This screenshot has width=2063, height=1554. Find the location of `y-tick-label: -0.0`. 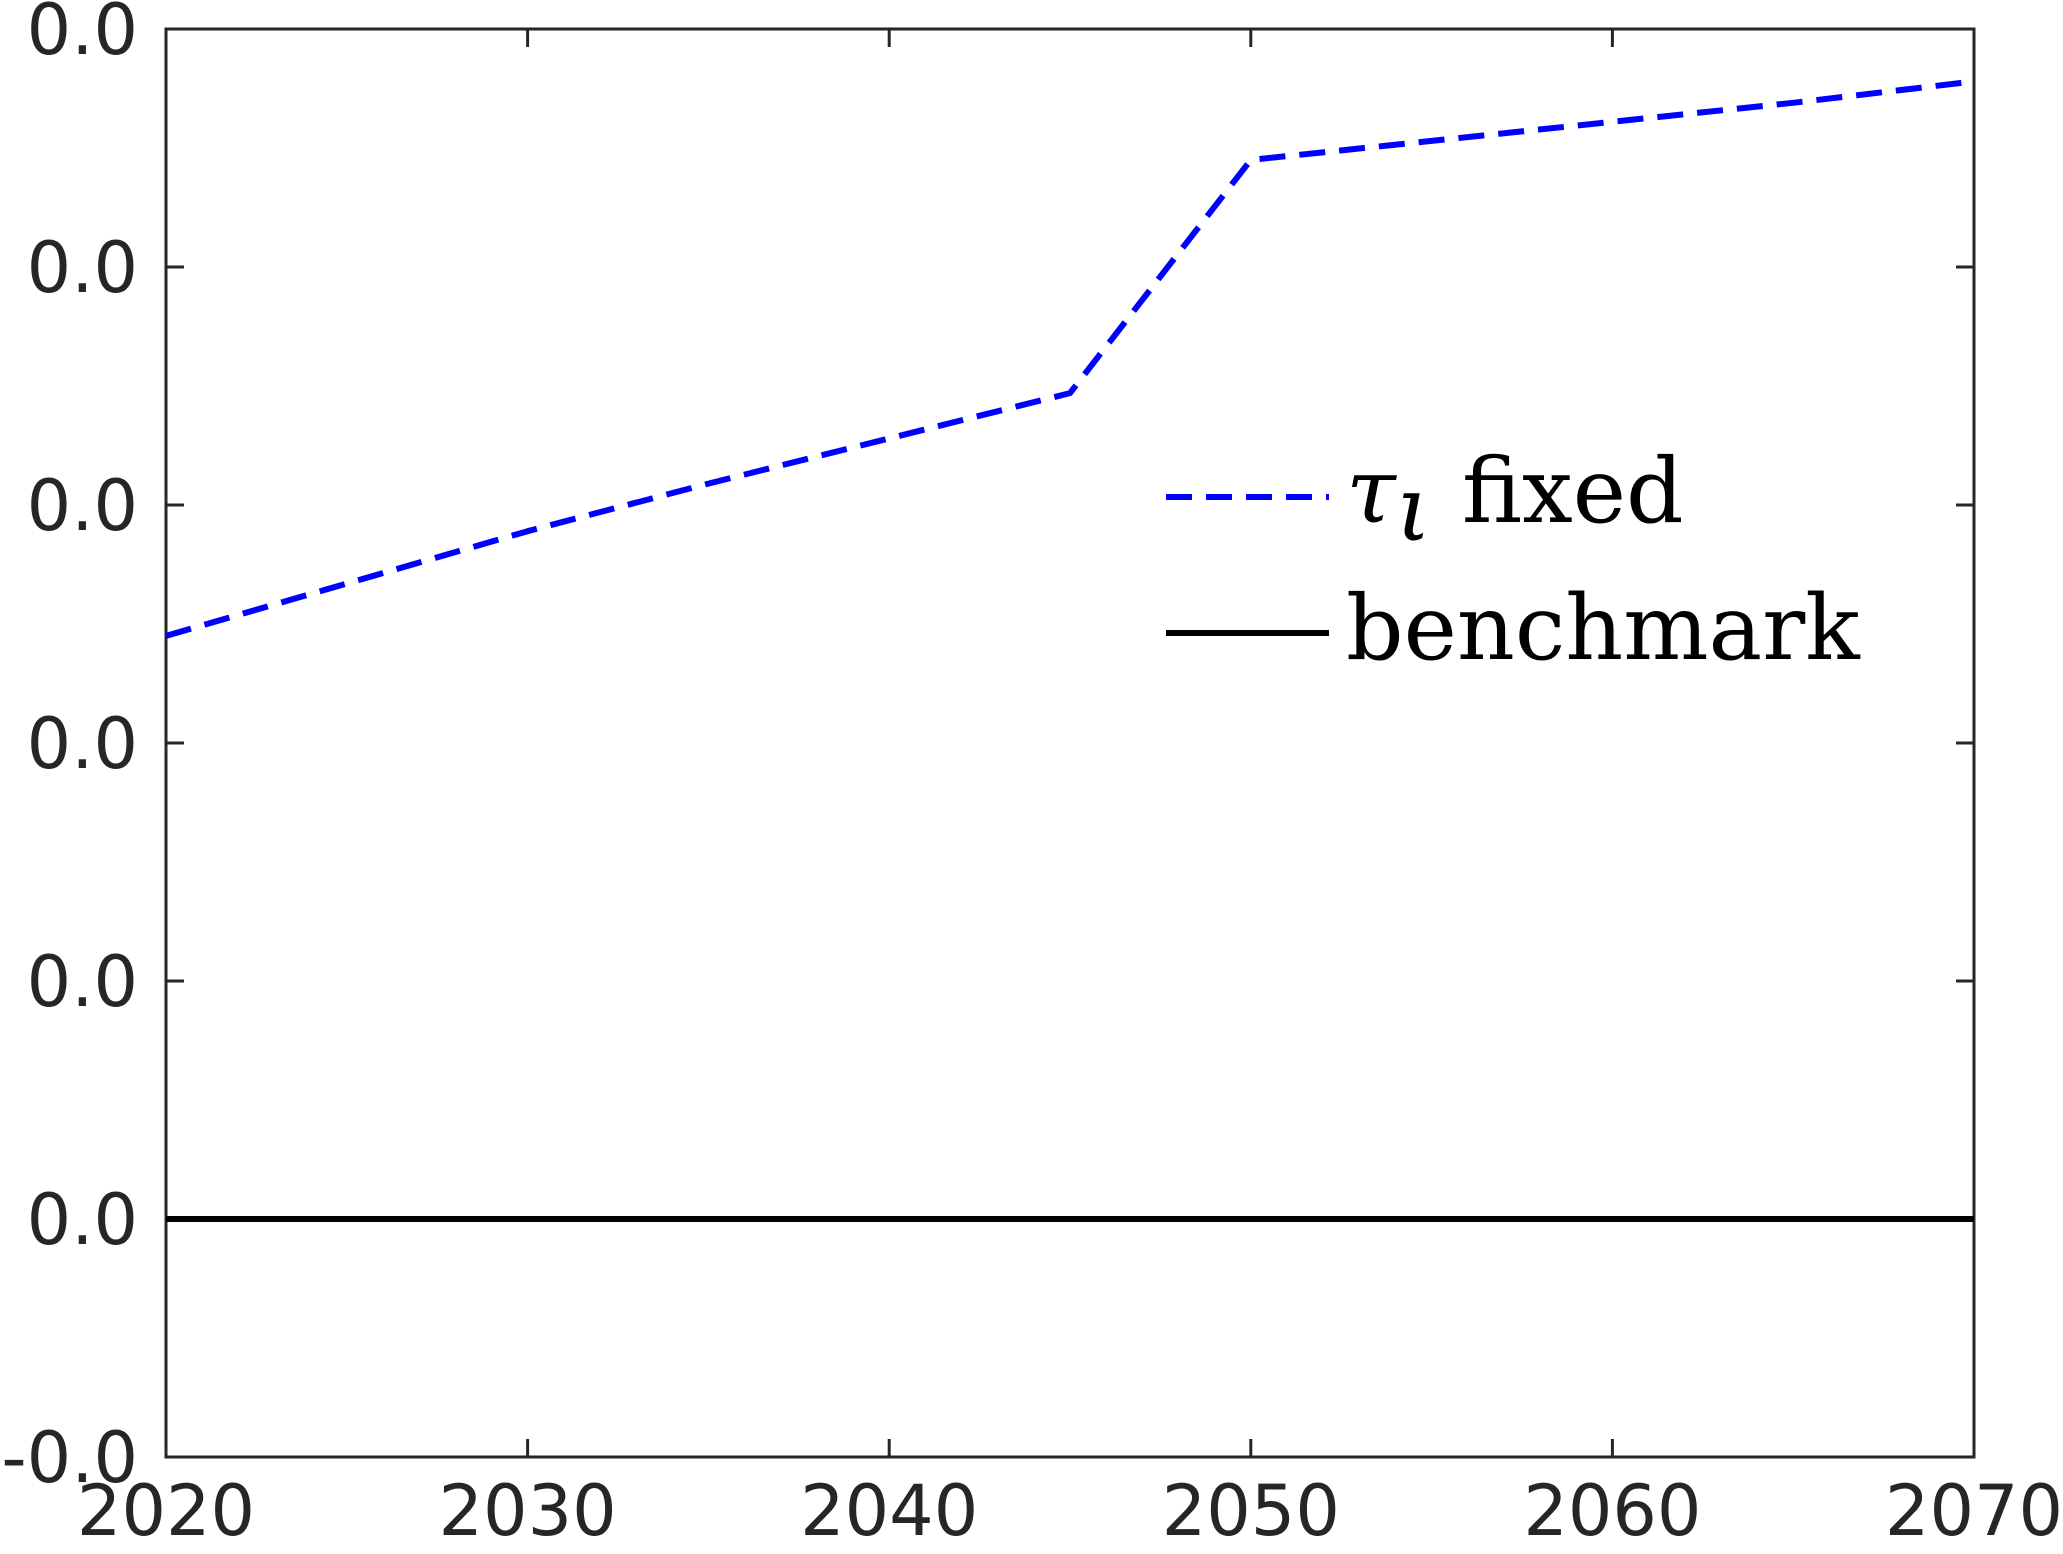

y-tick-label: -0.0 is located at coordinates (69, 1458).